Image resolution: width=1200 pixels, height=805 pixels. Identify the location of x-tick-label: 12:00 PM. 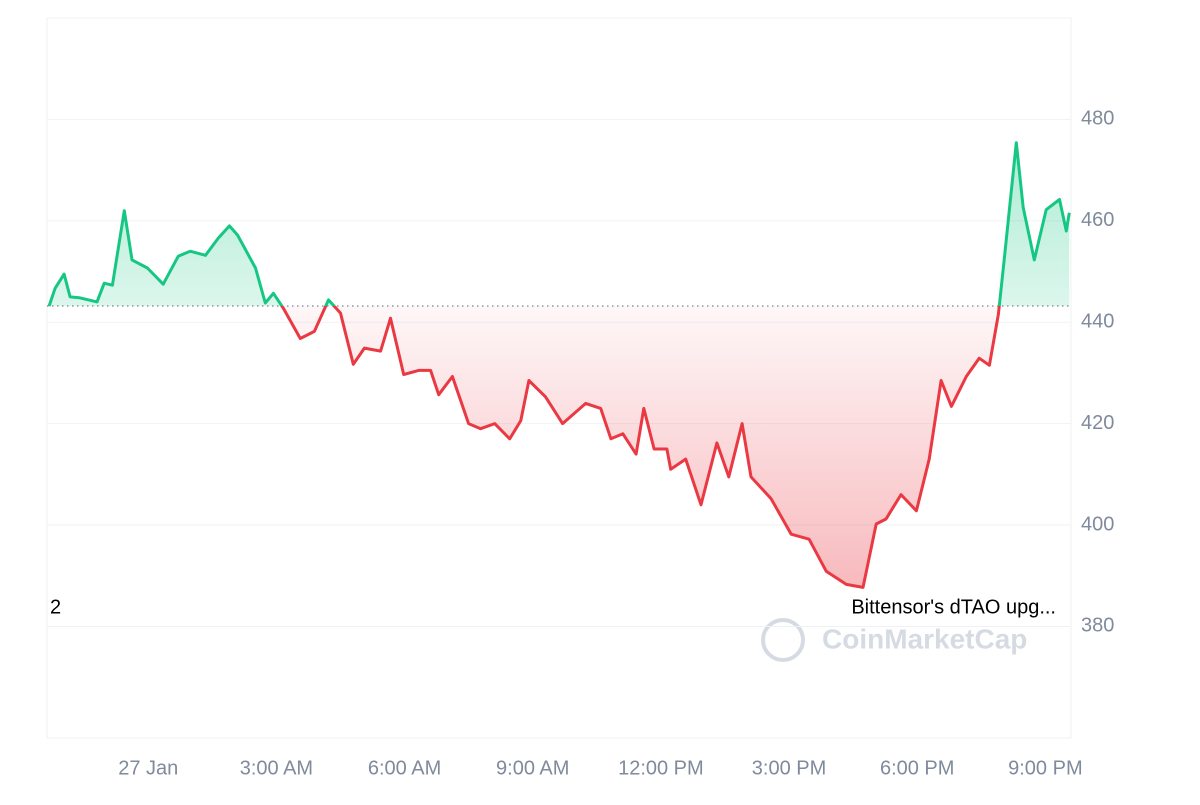
(661, 768).